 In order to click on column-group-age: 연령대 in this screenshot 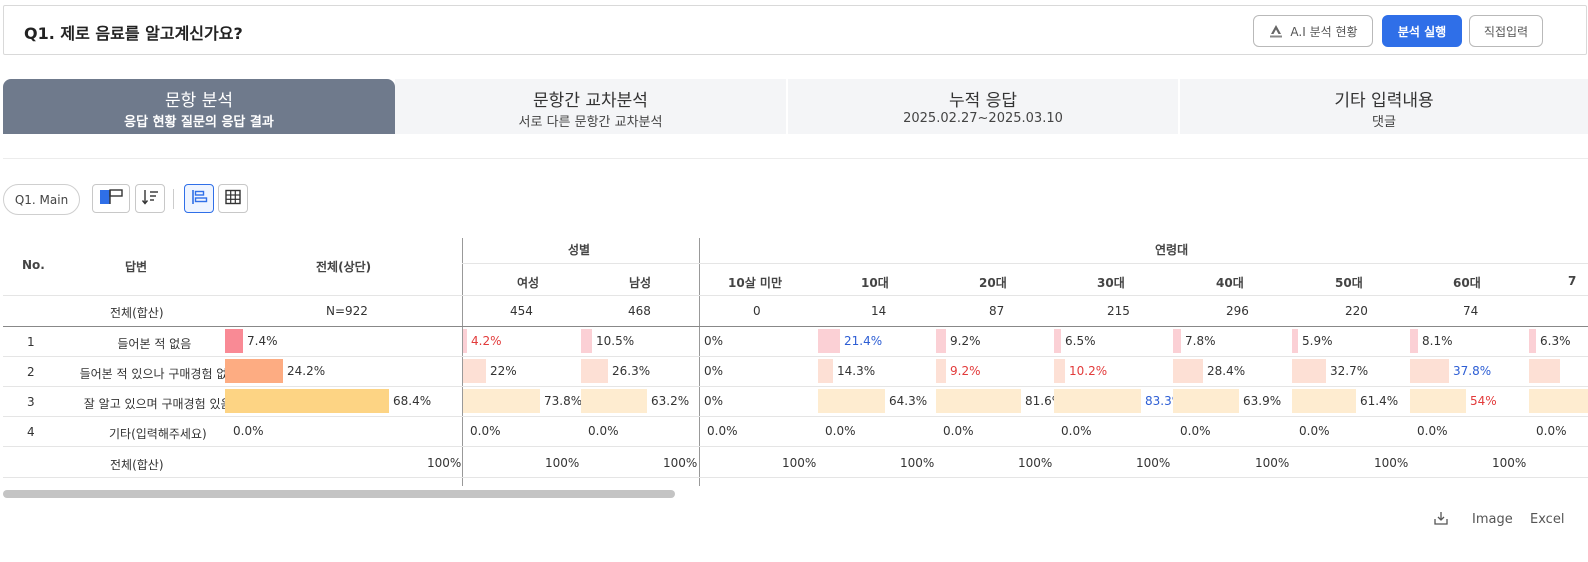, I will do `click(1172, 250)`.